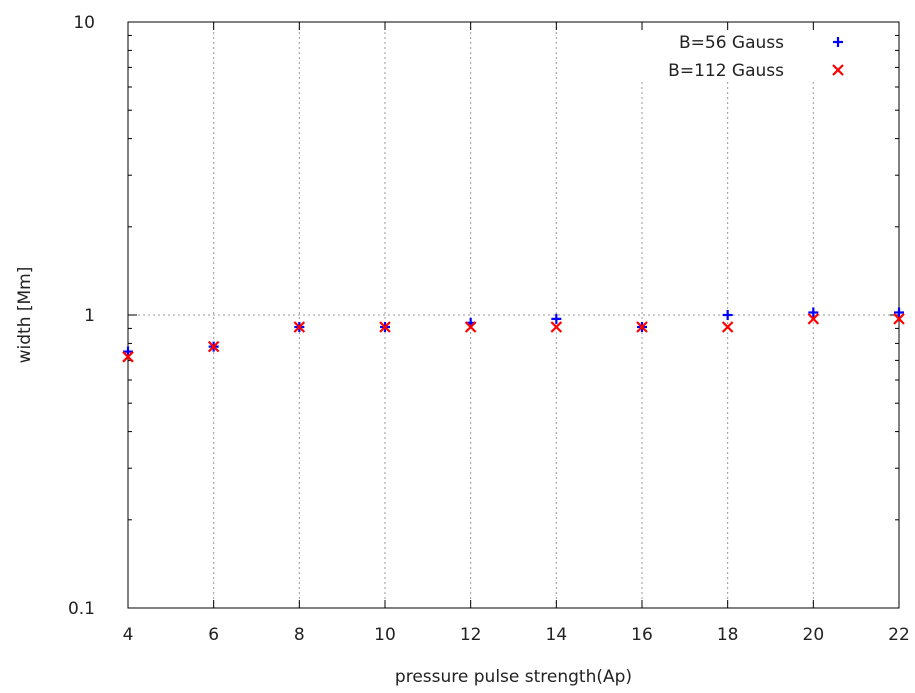 Image resolution: width=915 pixels, height=693 pixels. What do you see at coordinates (557, 635) in the screenshot?
I see `x-tick-label: 14` at bounding box center [557, 635].